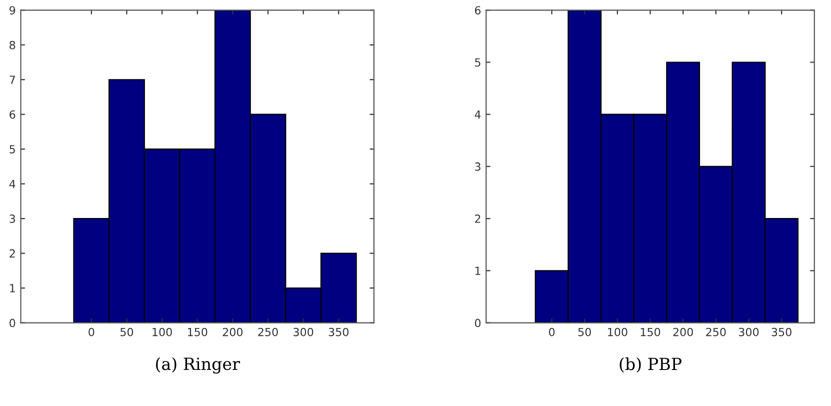 Image resolution: width=831 pixels, height=406 pixels. What do you see at coordinates (651, 365) in the screenshot?
I see `text: (b) PBP` at bounding box center [651, 365].